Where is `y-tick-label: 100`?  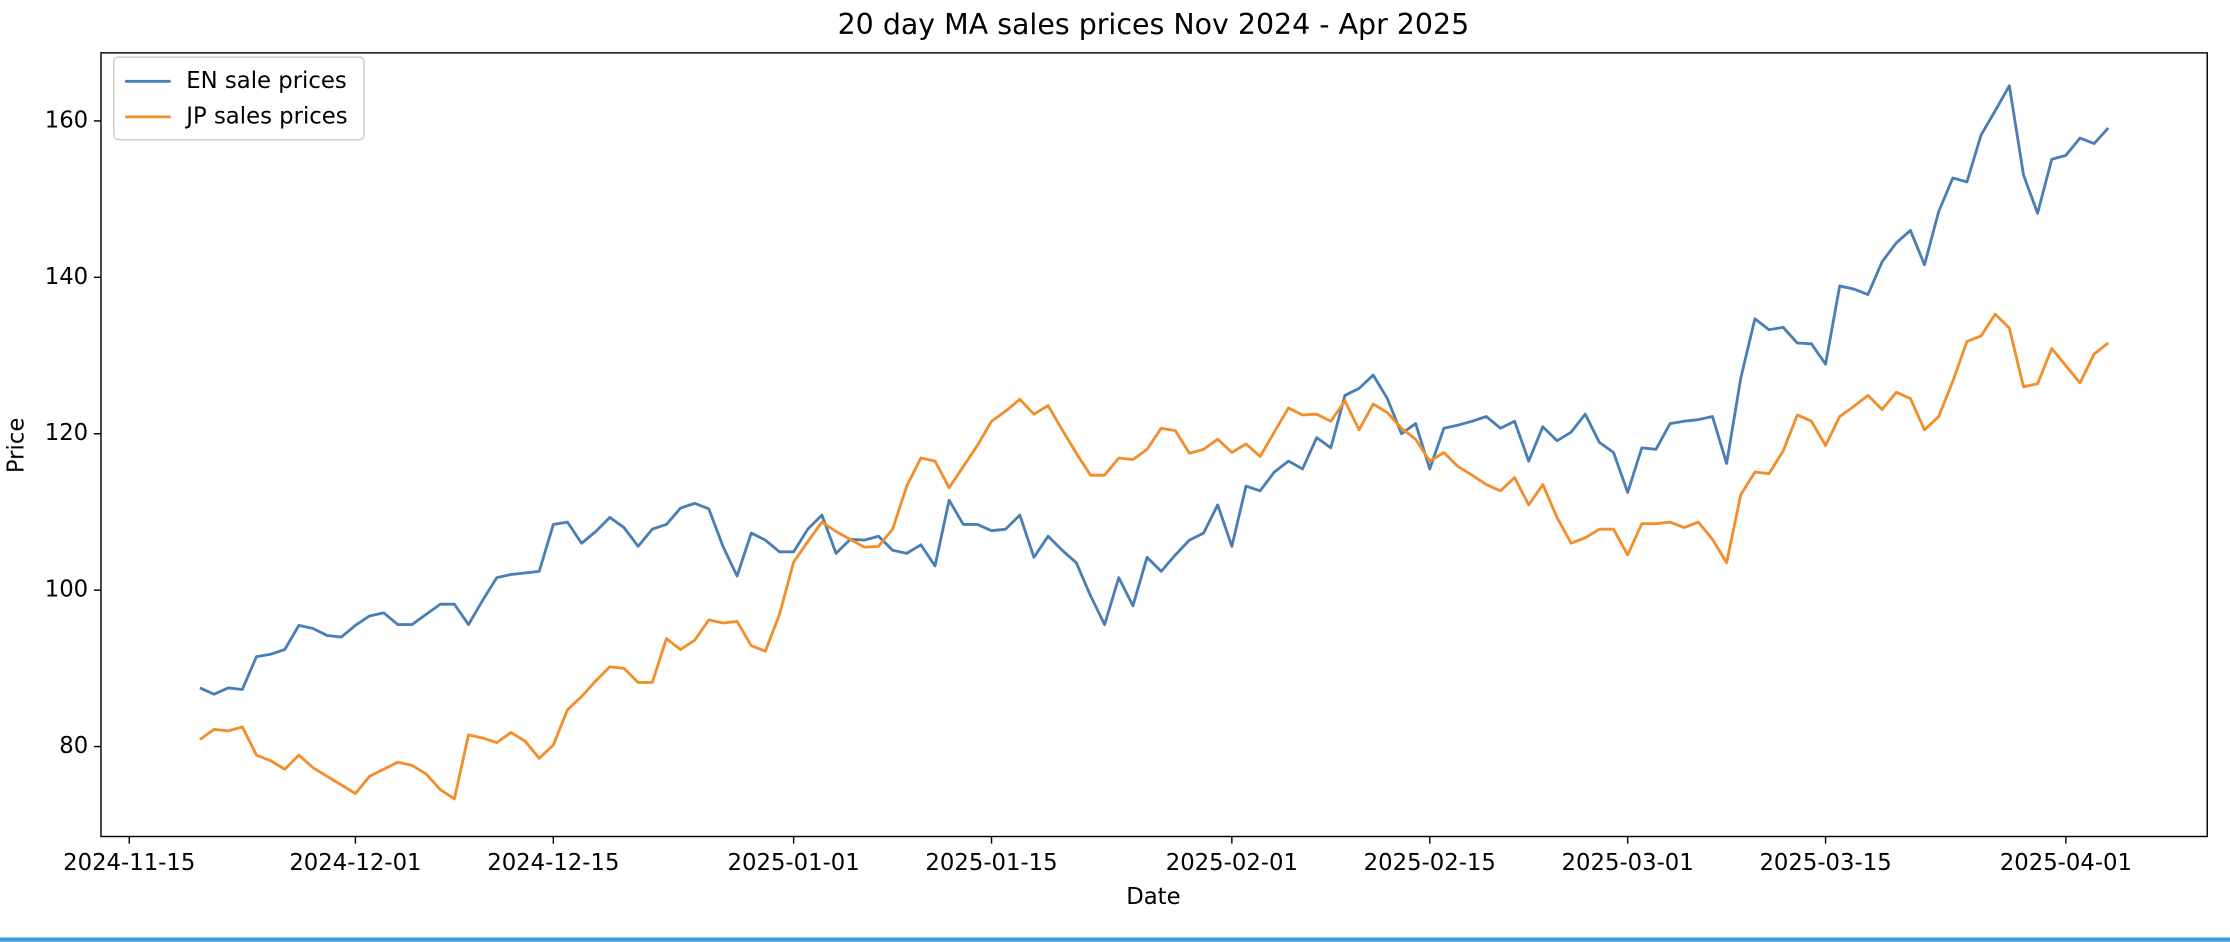 y-tick-label: 100 is located at coordinates (66, 590).